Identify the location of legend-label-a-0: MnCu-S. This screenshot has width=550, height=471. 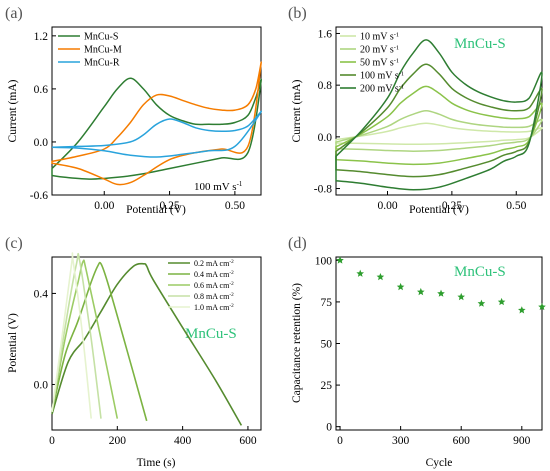
(101, 37).